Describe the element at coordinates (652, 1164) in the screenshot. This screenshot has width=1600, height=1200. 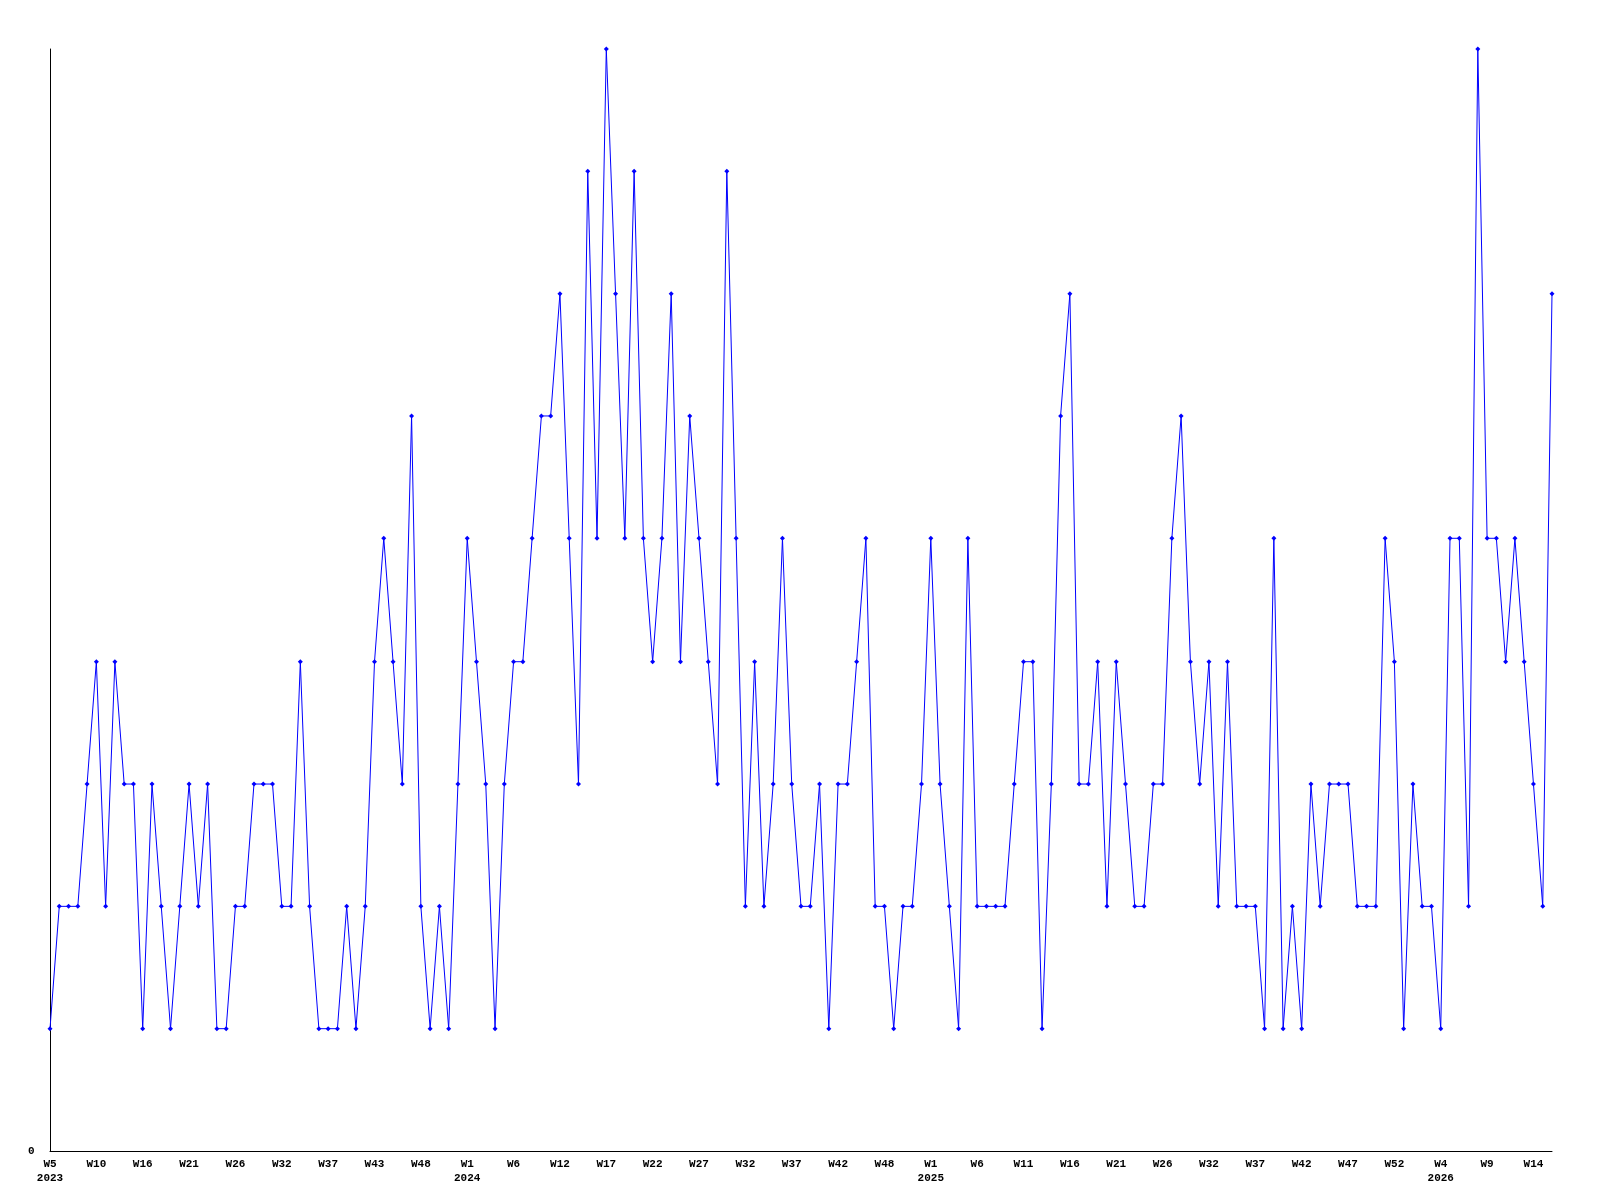
I see `x-tick-label: W22` at that location.